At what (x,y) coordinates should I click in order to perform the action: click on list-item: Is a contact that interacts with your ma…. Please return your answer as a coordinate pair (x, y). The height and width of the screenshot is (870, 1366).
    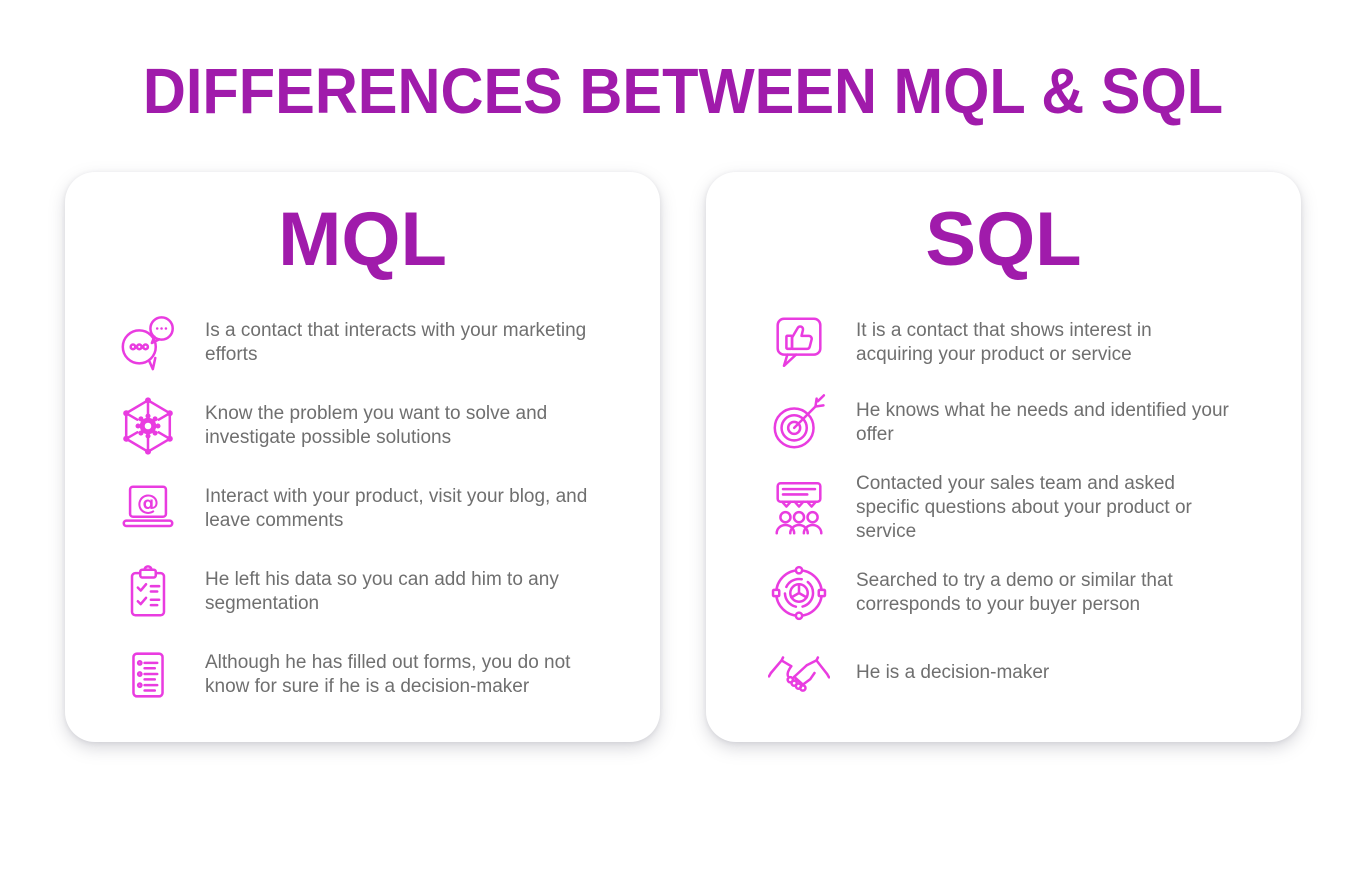
    Looking at the image, I should click on (388, 343).